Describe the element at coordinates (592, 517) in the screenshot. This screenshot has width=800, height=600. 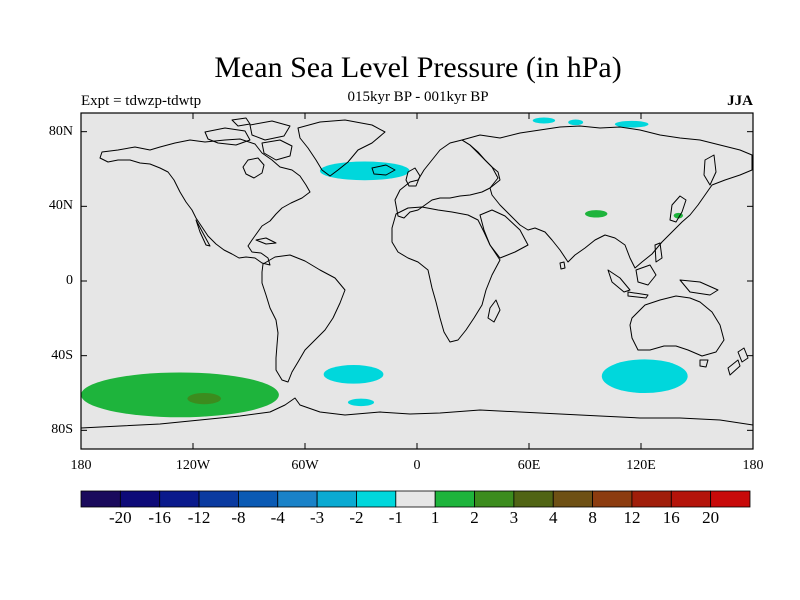
I see `colorbar-label: 8` at that location.